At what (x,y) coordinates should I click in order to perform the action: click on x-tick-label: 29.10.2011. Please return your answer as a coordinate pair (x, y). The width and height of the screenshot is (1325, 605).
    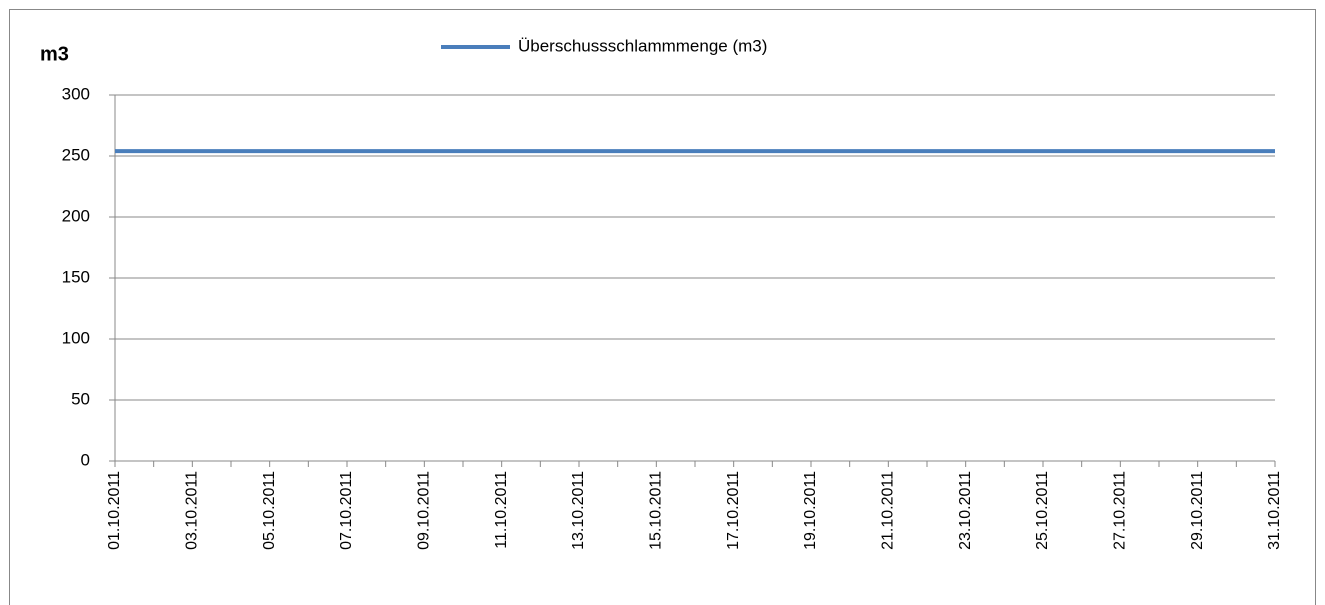
    Looking at the image, I should click on (1197, 510).